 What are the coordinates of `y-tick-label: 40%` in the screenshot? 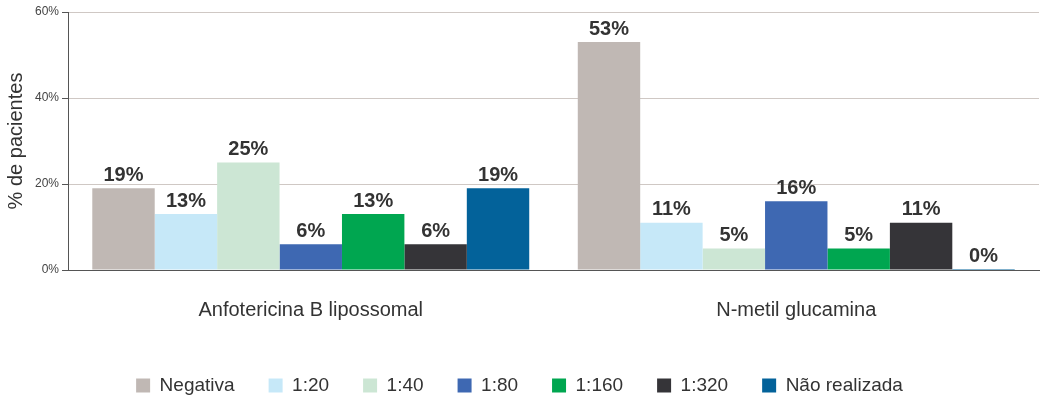 It's located at (47, 97).